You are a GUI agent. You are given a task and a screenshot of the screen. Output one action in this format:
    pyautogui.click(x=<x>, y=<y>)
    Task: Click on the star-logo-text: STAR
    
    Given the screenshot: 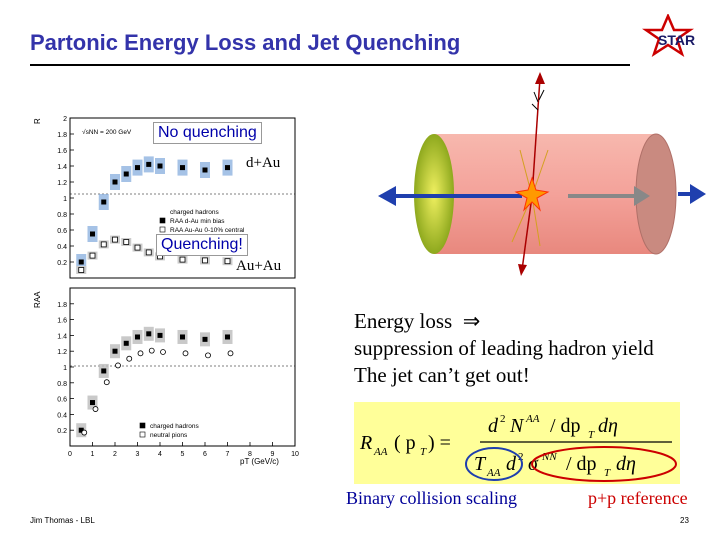 What is the action you would take?
    pyautogui.click(x=676, y=40)
    